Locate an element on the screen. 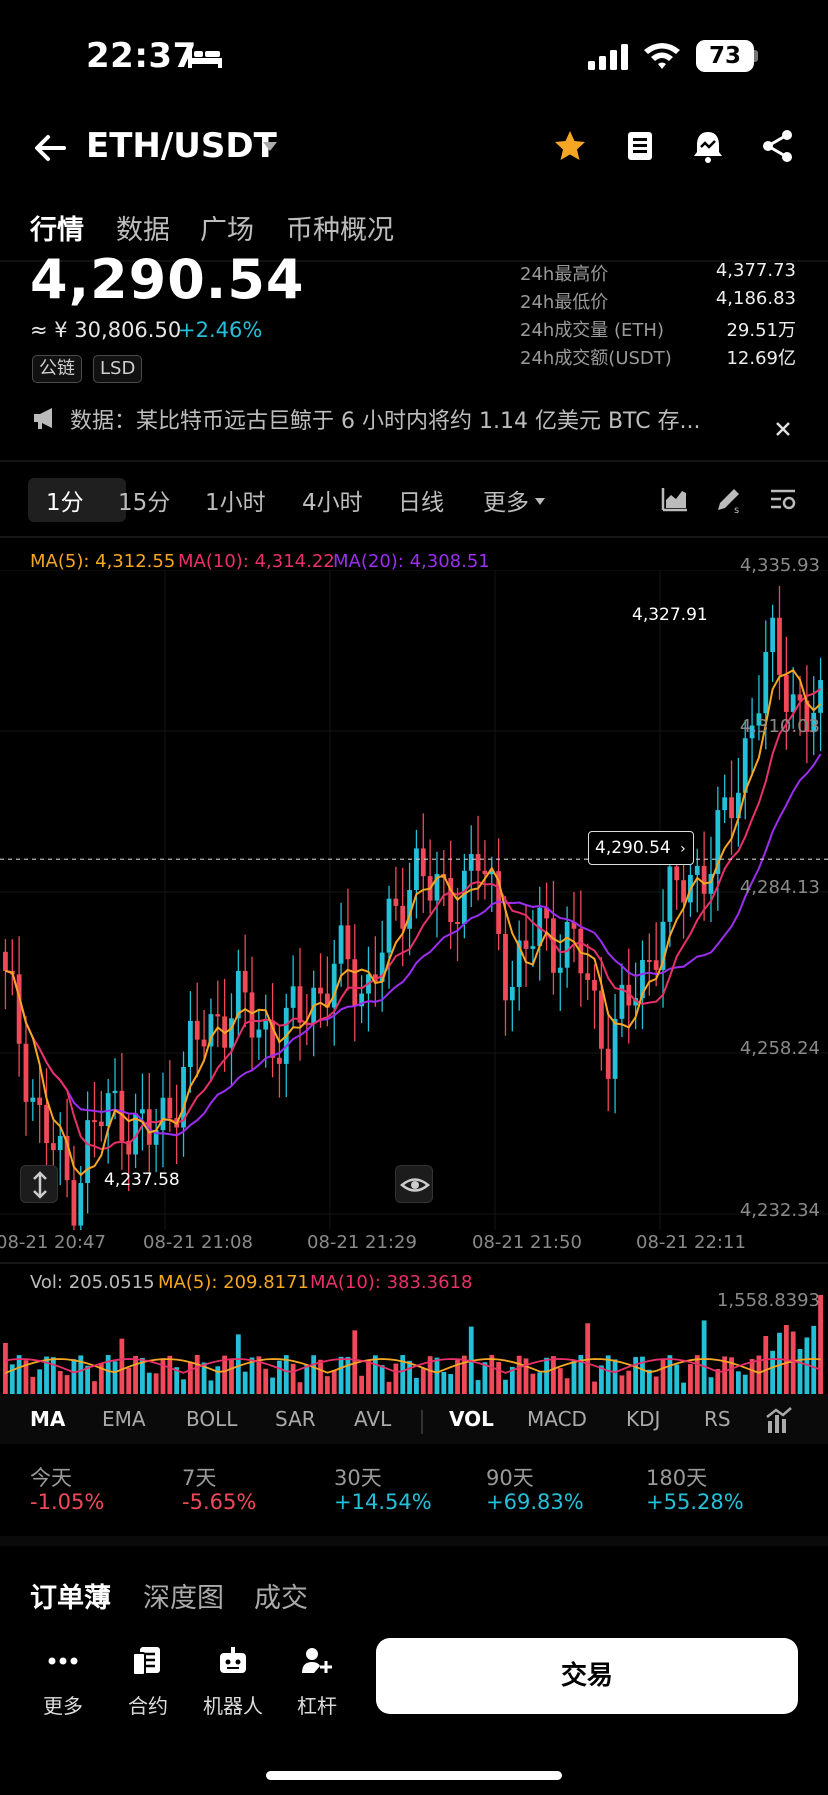 Image resolution: width=828 pixels, height=1795 pixels. chart-settings-icon is located at coordinates (783, 499).